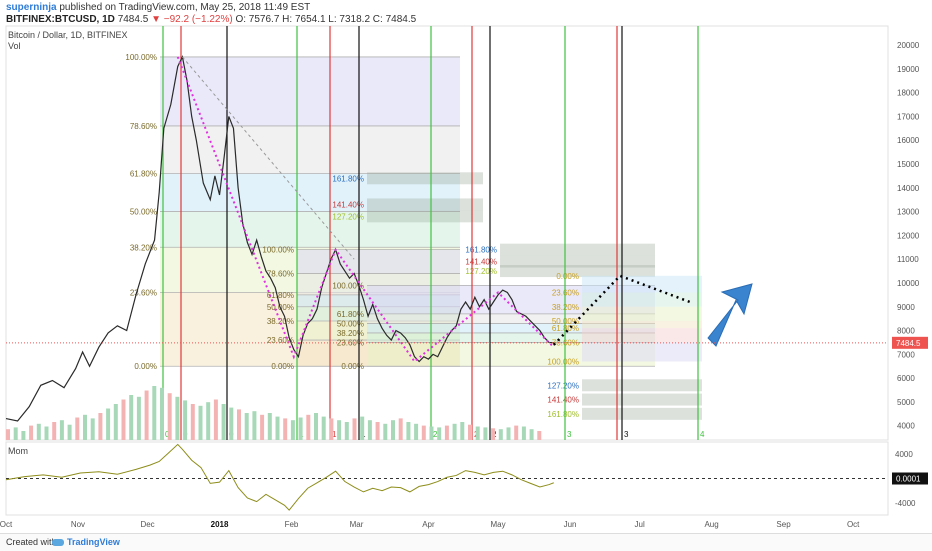  Describe the element at coordinates (908, 45) in the screenshot. I see `price-tick: 20000` at that location.